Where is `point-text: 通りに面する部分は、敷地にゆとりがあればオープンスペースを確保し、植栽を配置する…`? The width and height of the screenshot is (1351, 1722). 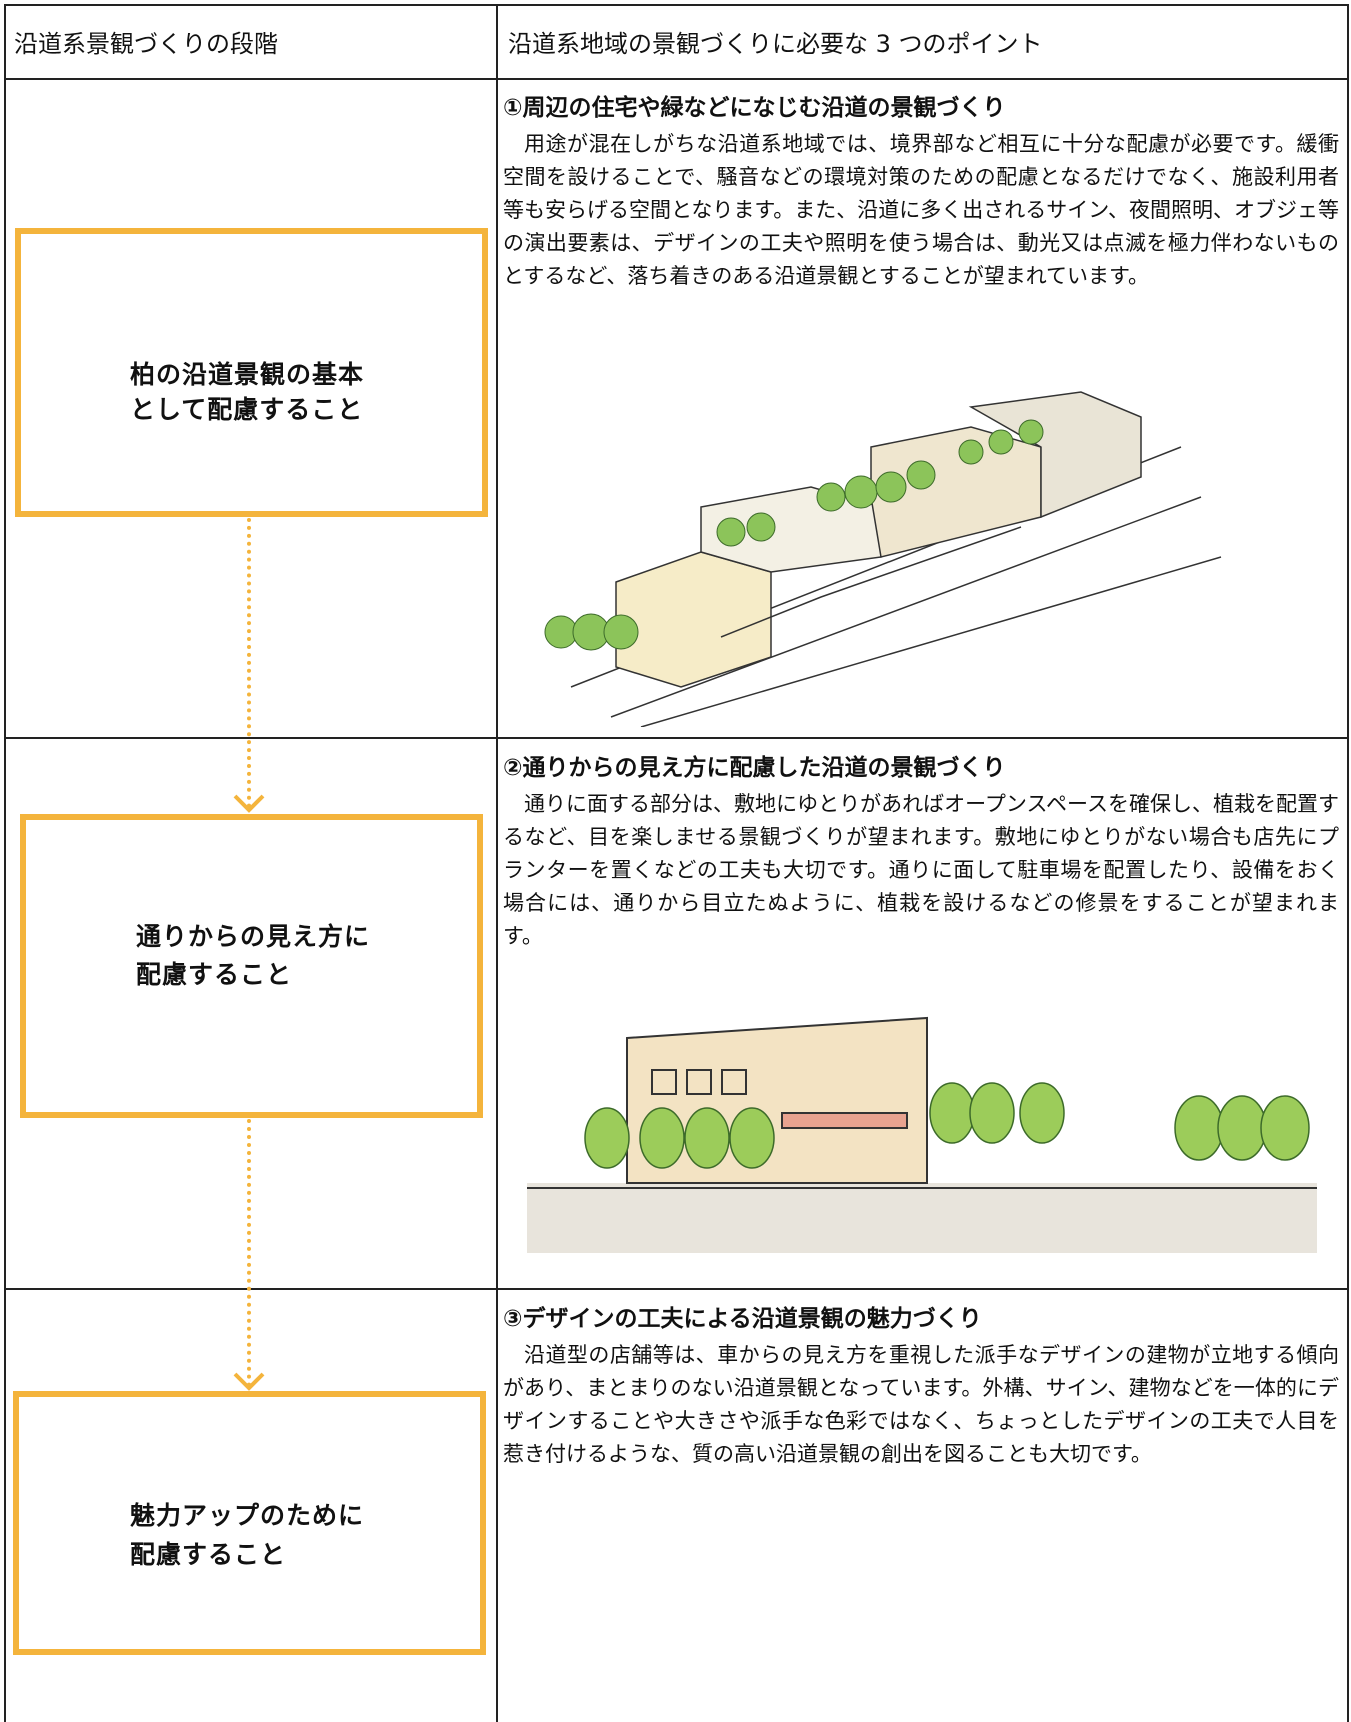
point-text: 通りに面する部分は、敷地にゆとりがあればオープンスペースを確保し、植栽を配置する… is located at coordinates (921, 870).